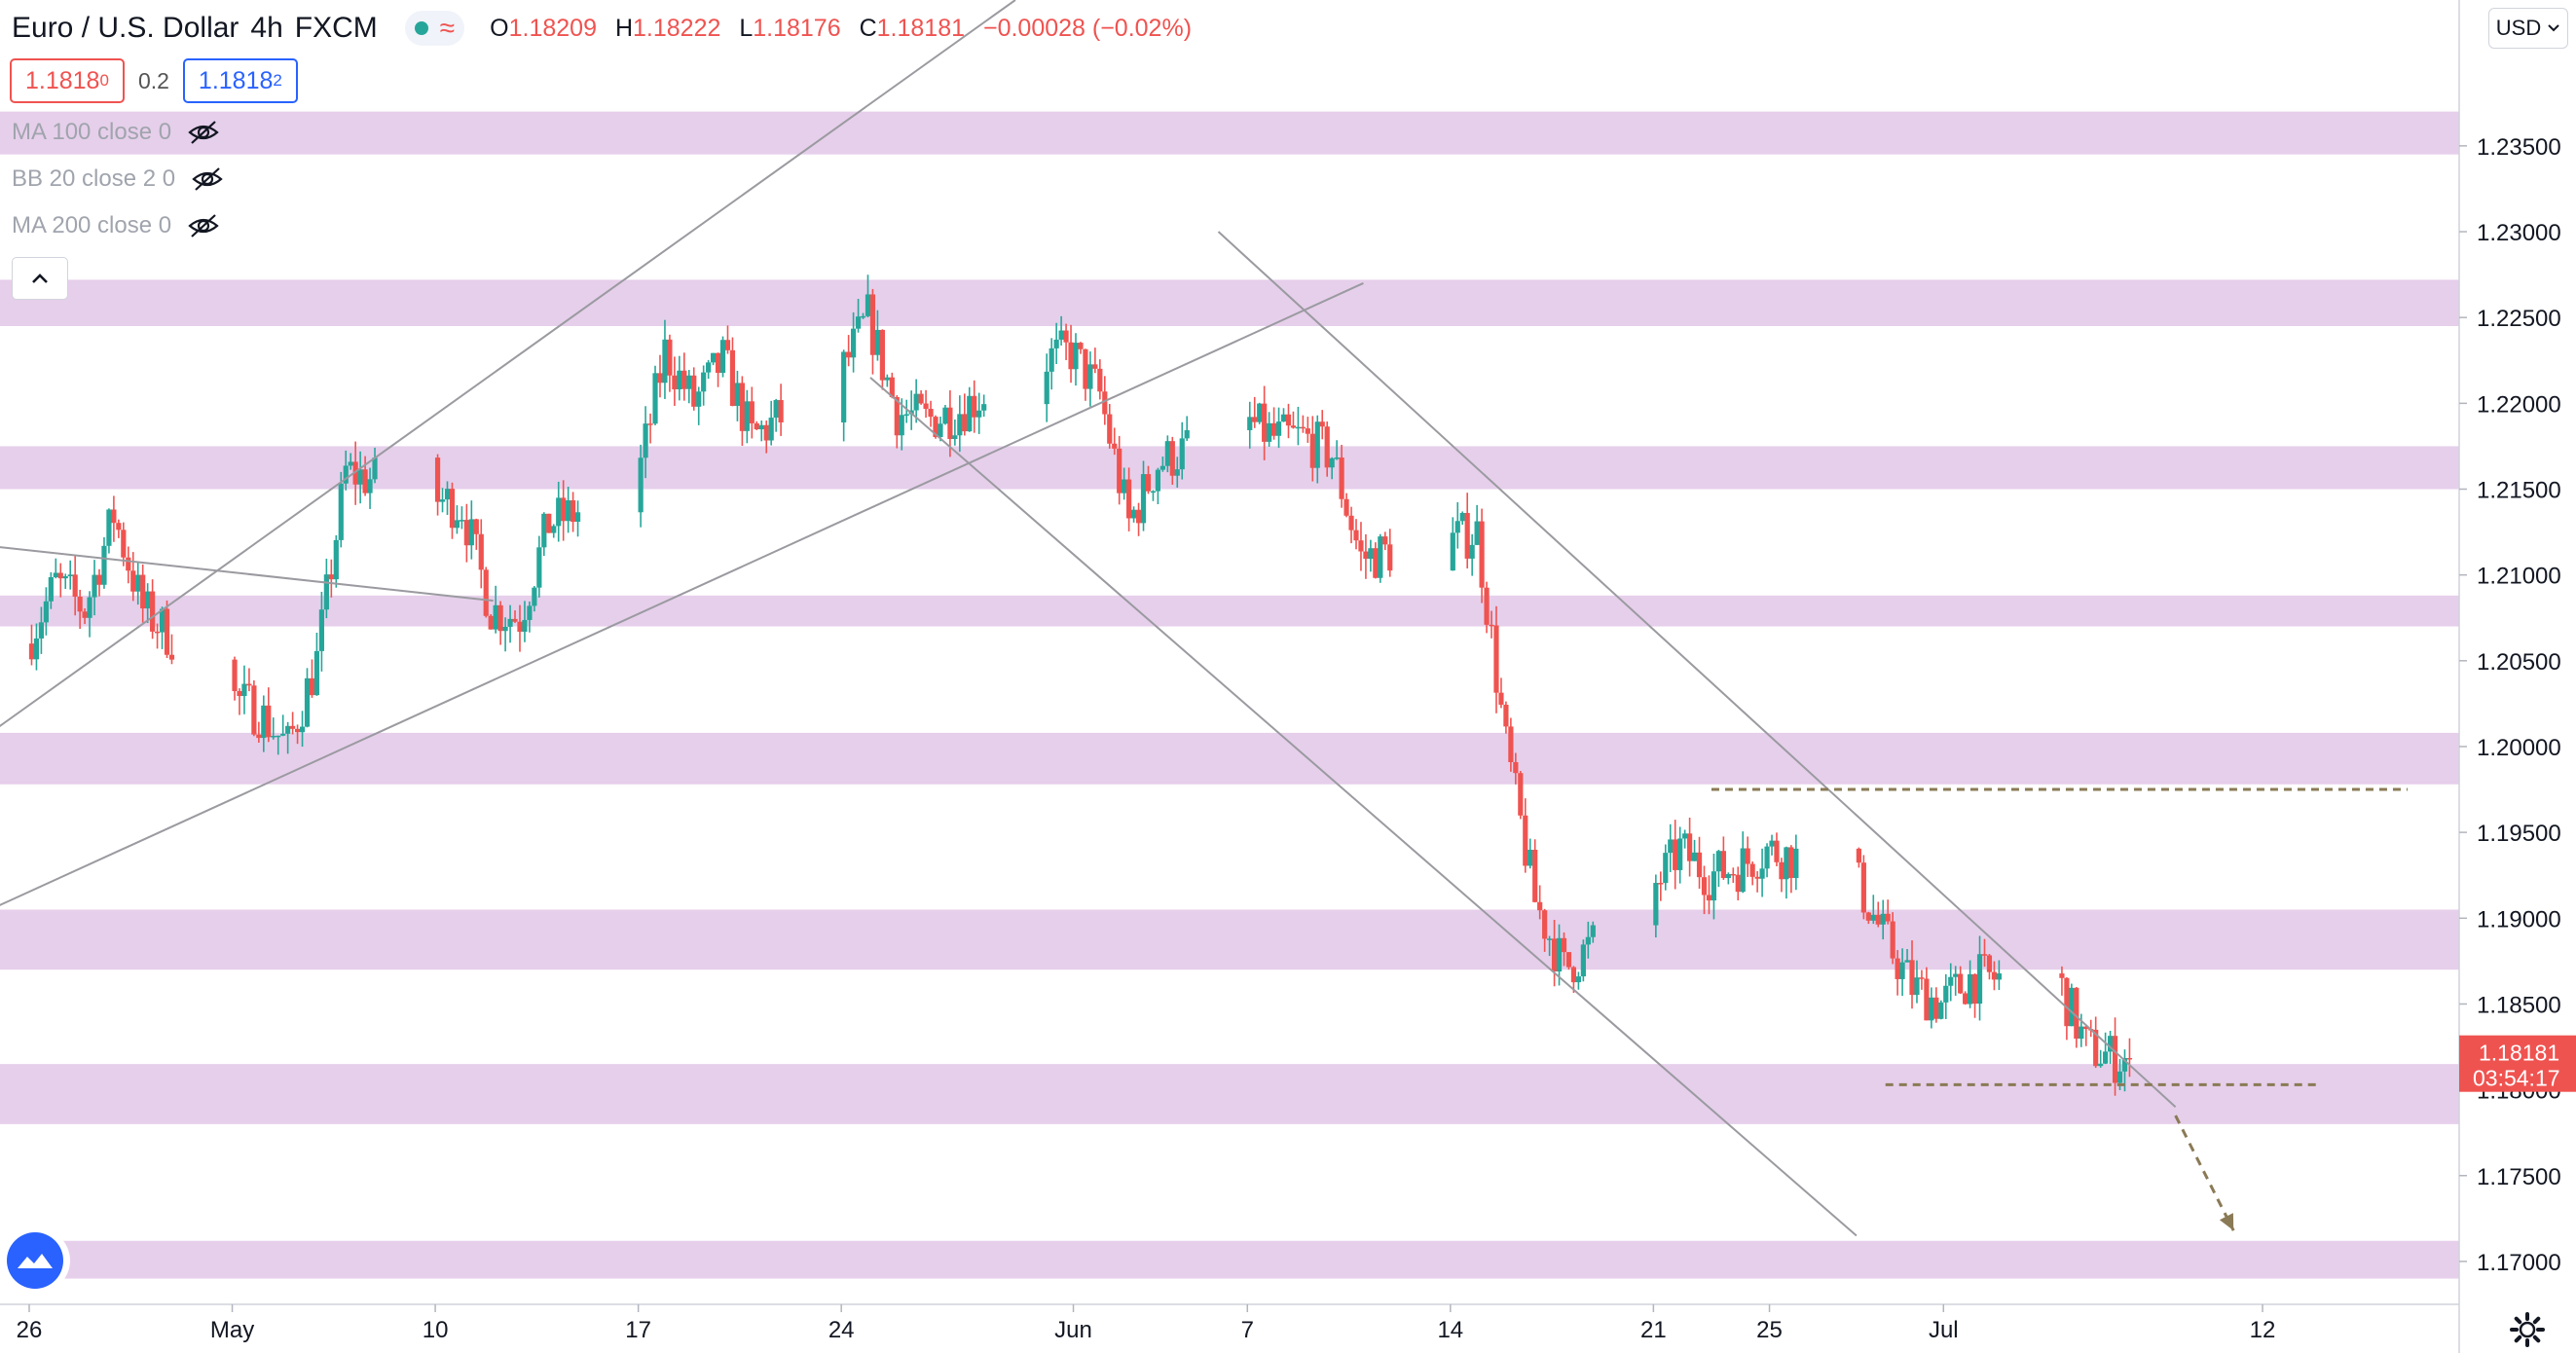  I want to click on sell-button: 1.1818 0, so click(67, 80).